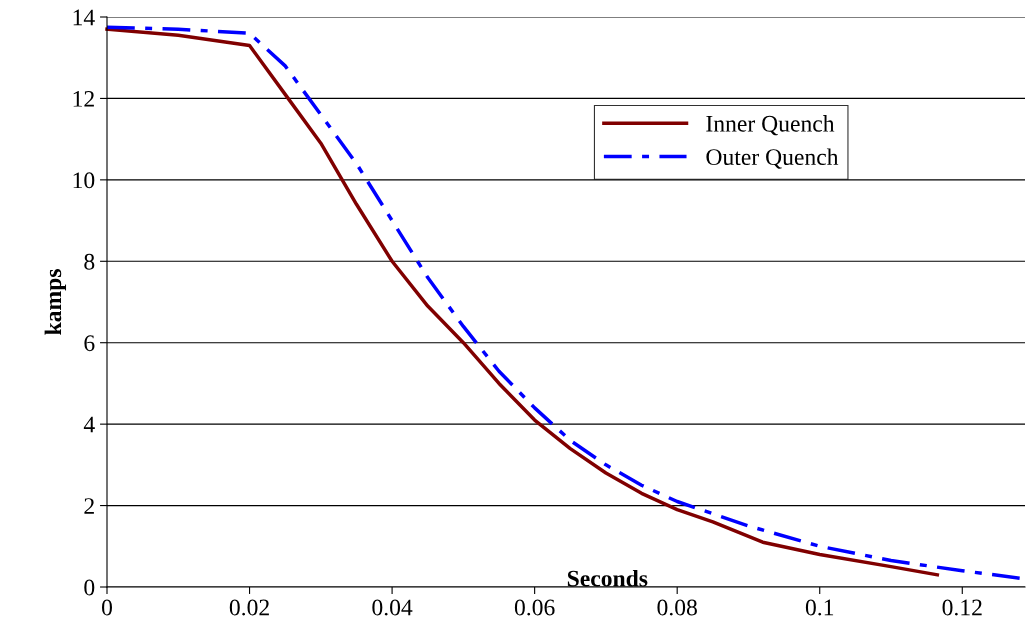  What do you see at coordinates (770, 125) in the screenshot?
I see `legend-label: Inner Quench` at bounding box center [770, 125].